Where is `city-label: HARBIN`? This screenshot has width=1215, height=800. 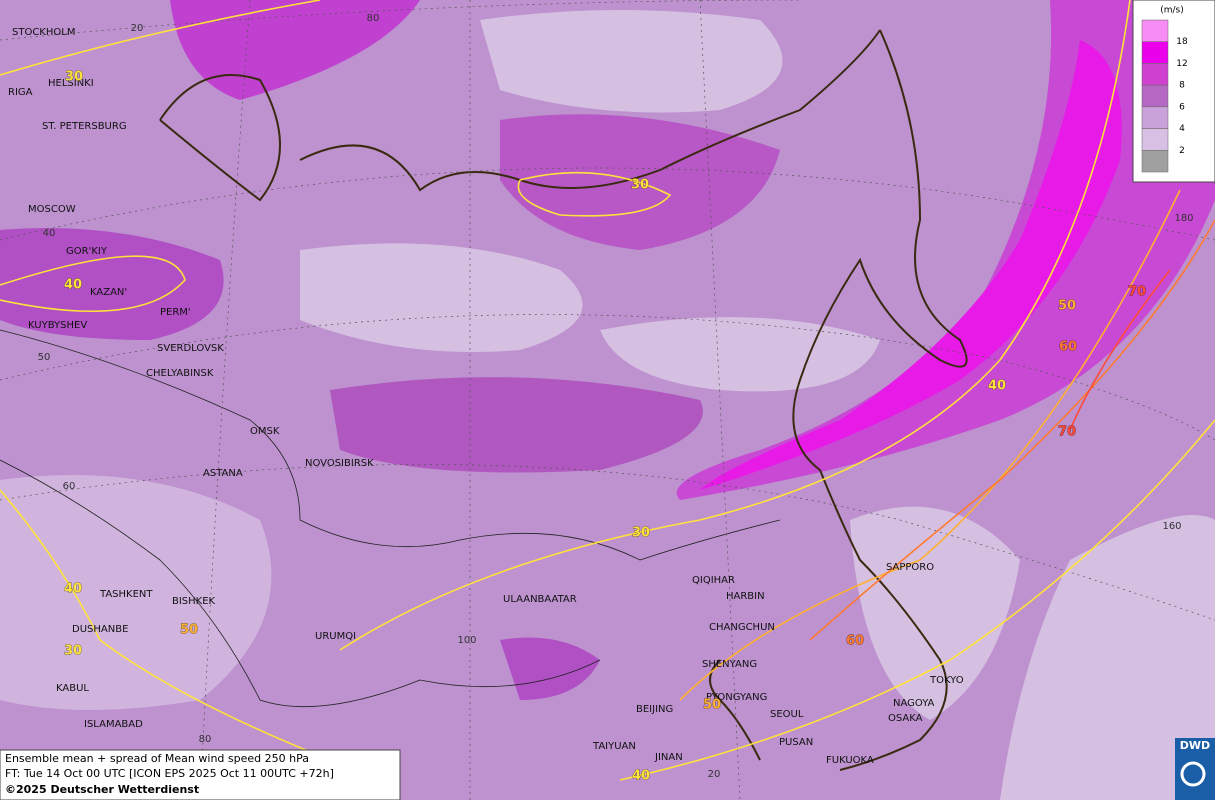
city-label: HARBIN is located at coordinates (745, 596).